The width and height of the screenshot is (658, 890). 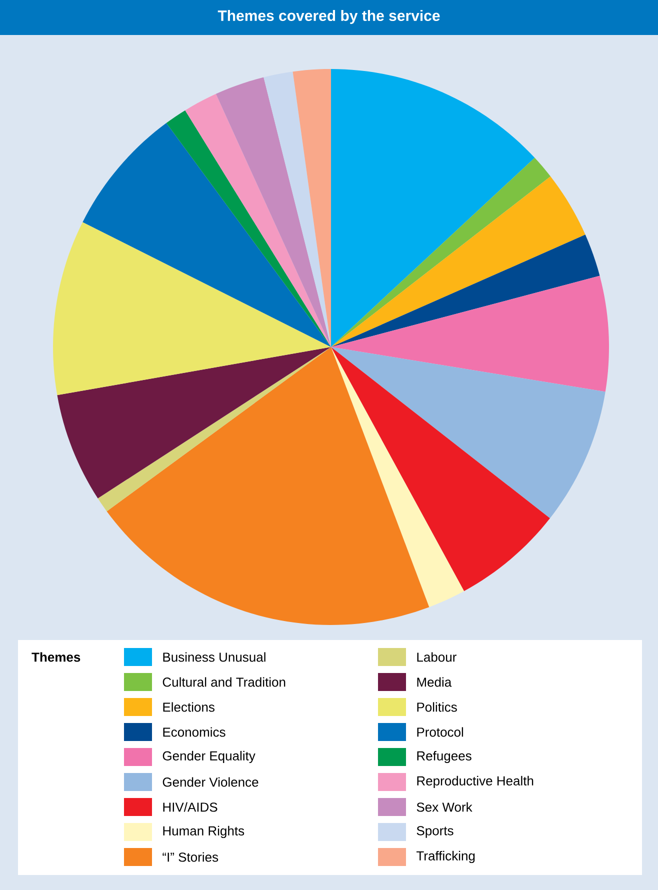 I want to click on legend-label: Labour, so click(x=436, y=657).